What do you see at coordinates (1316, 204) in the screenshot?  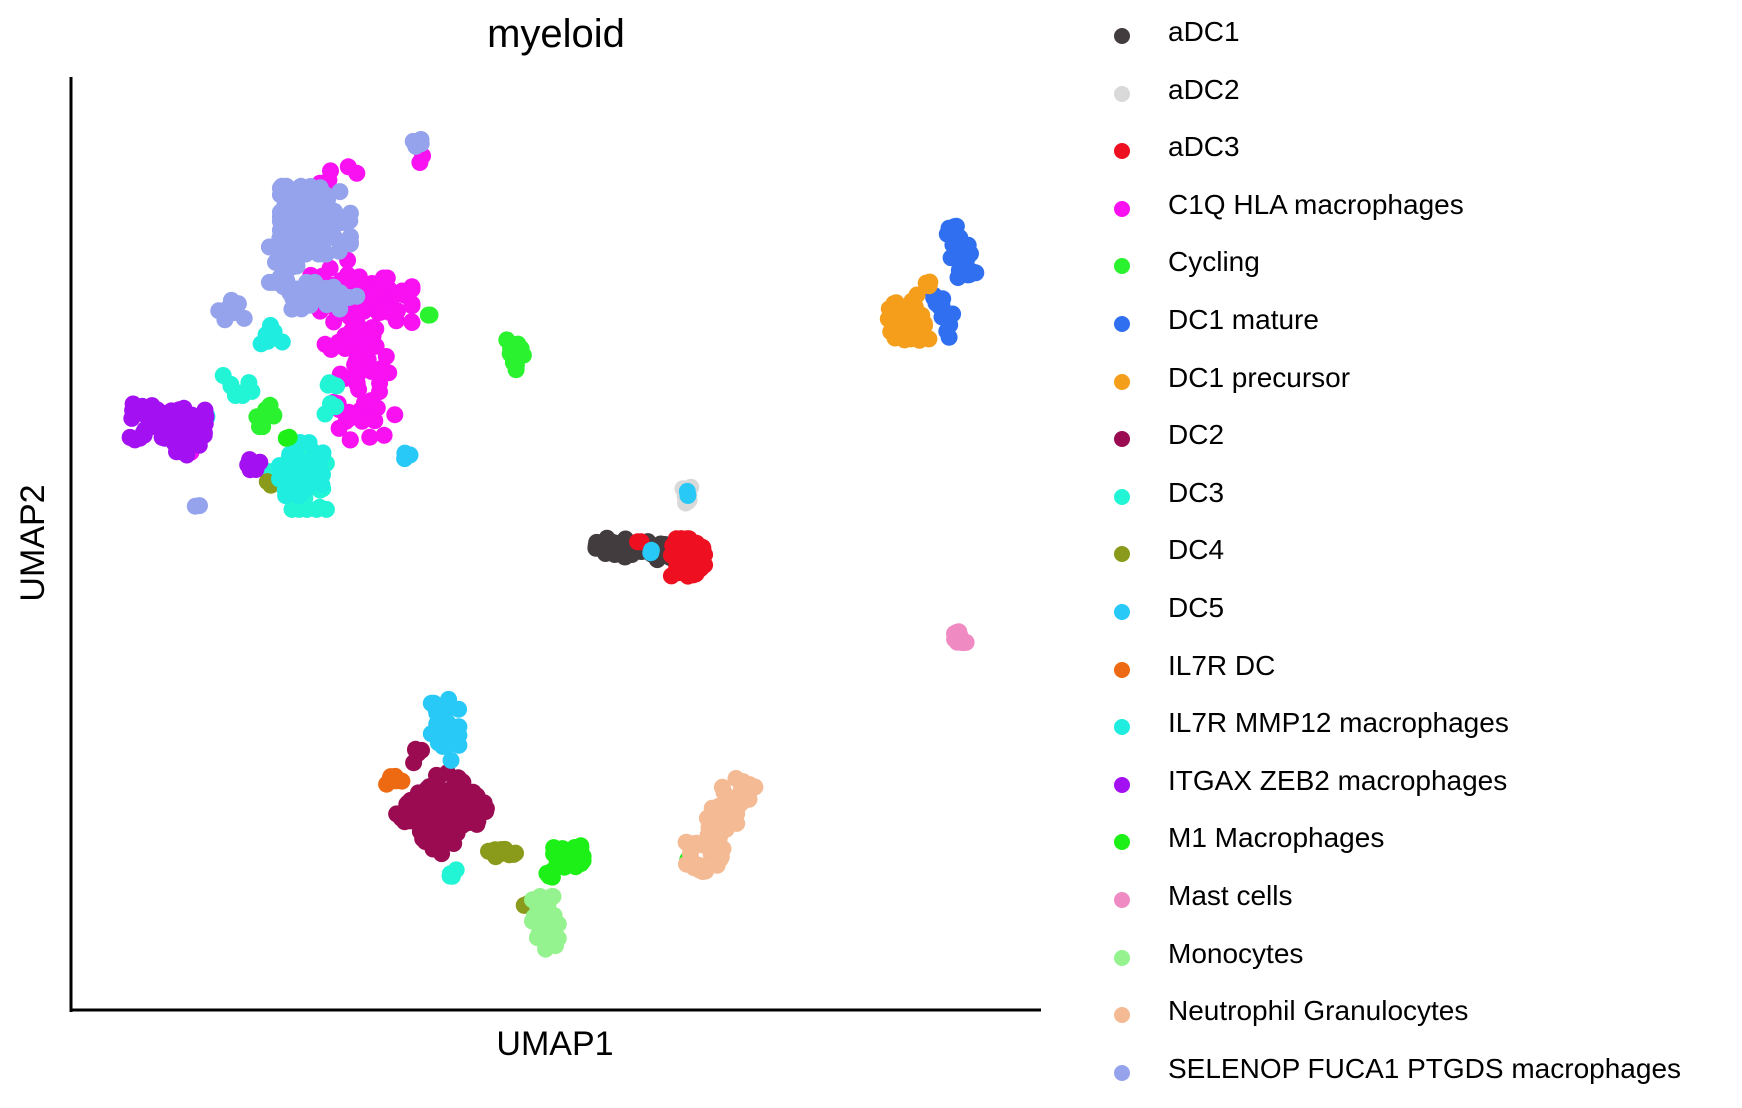 I see `legend-label: C1Q HLA macrophages` at bounding box center [1316, 204].